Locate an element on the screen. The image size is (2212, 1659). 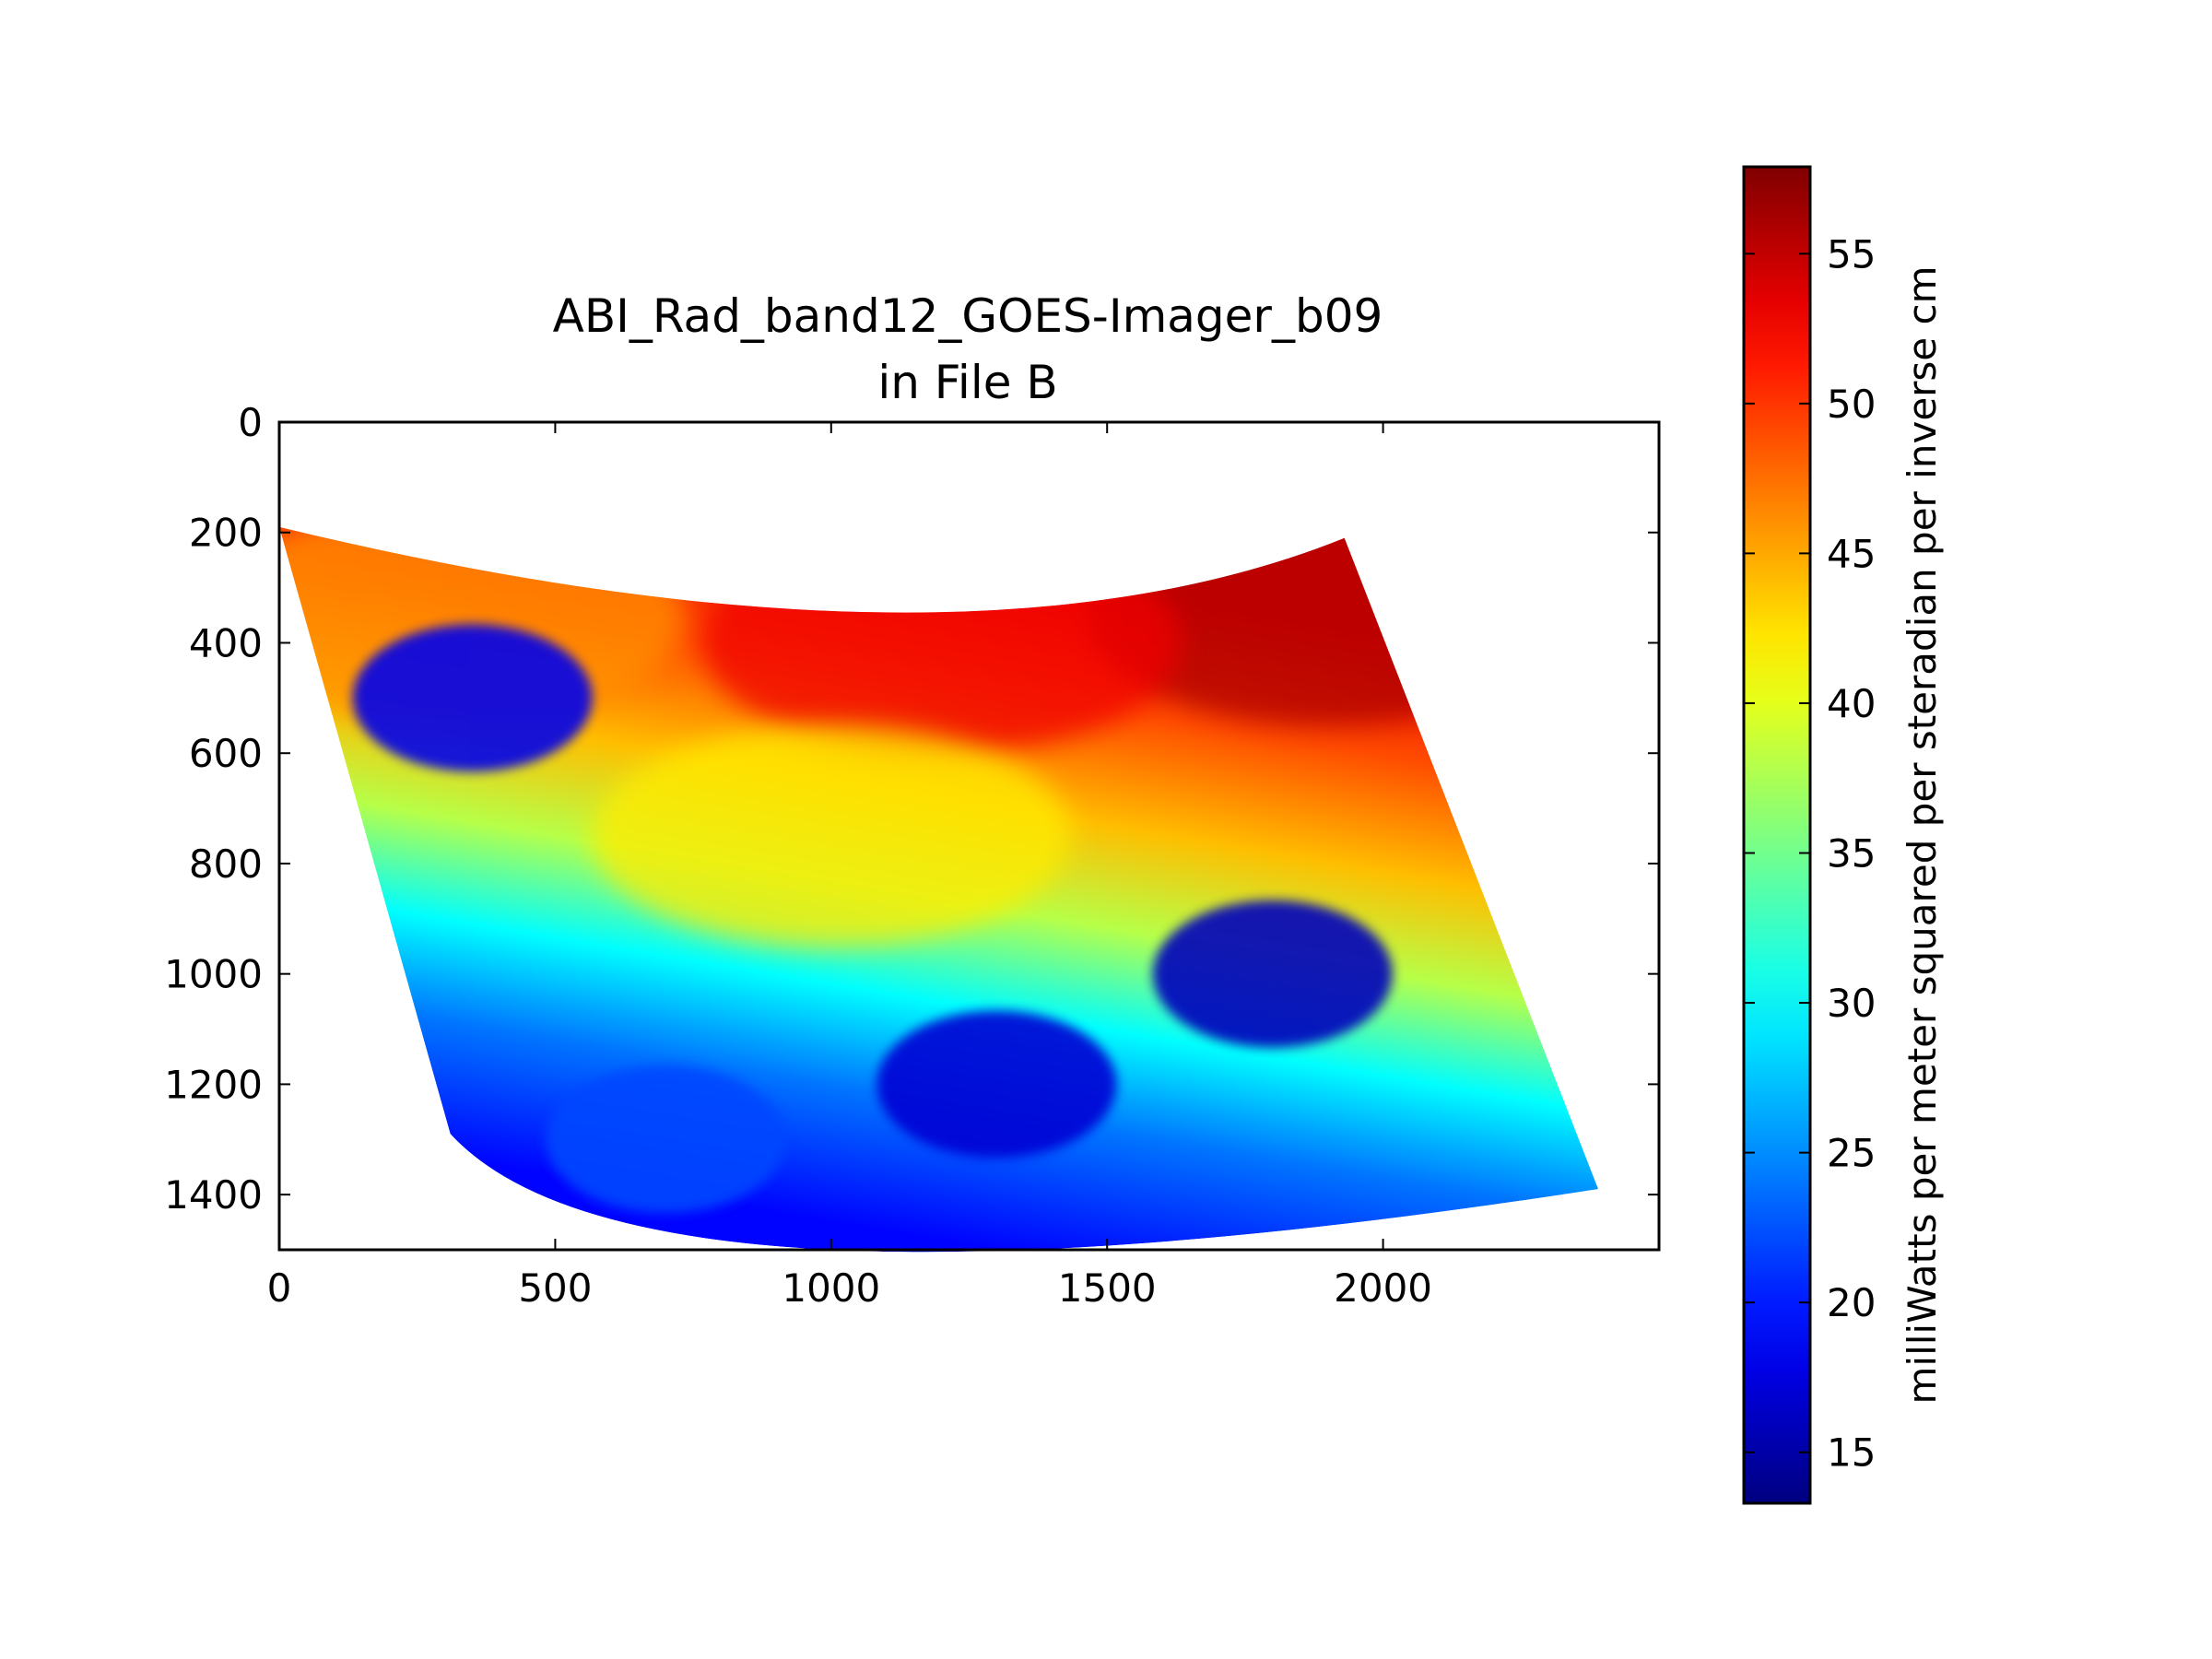
y-tick-label: 1000 is located at coordinates (213, 974).